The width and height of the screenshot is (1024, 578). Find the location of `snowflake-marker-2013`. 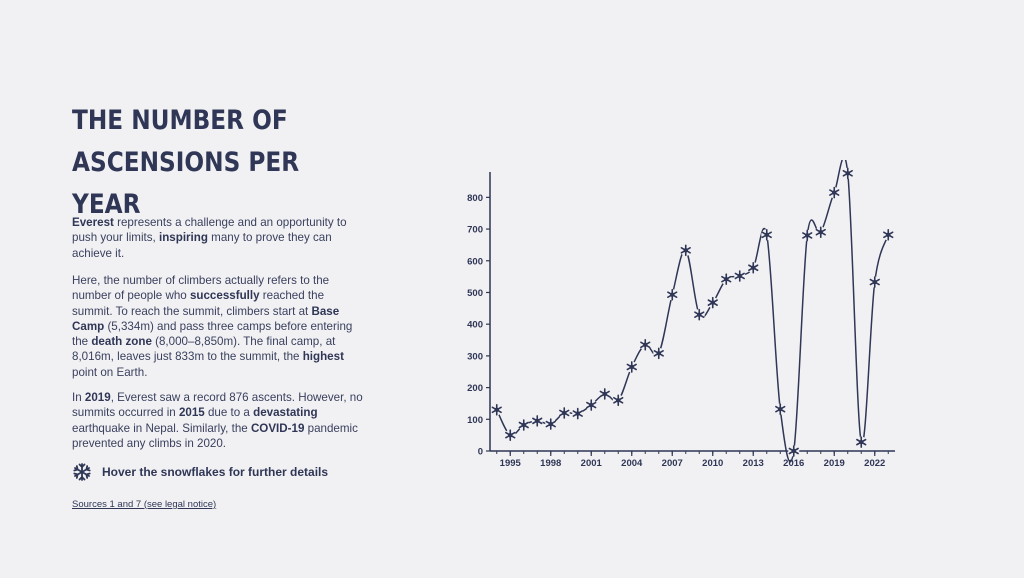

snowflake-marker-2013 is located at coordinates (753, 267).